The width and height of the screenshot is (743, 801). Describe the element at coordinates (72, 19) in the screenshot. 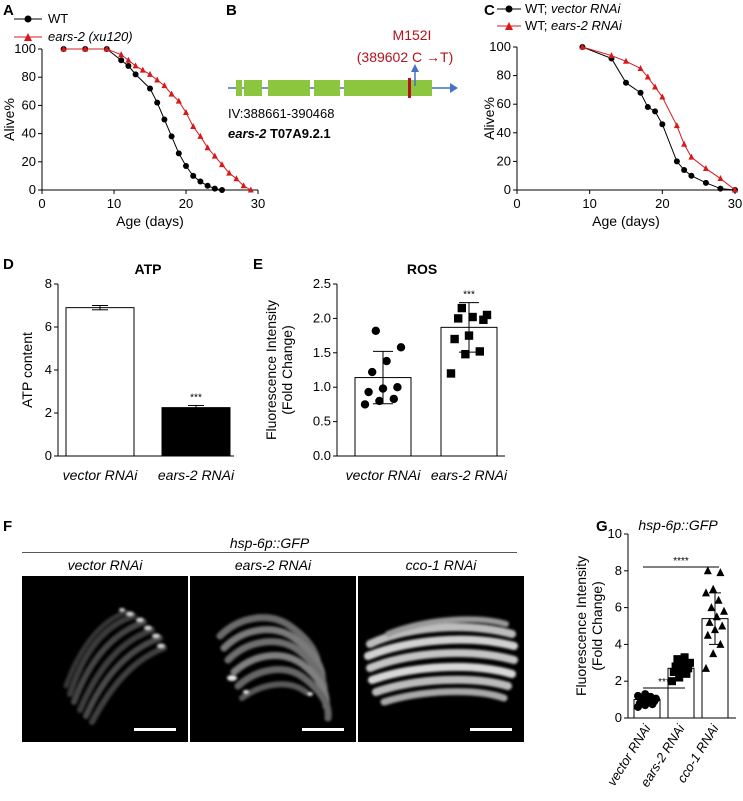

I see `legend-item-wt: WT` at that location.